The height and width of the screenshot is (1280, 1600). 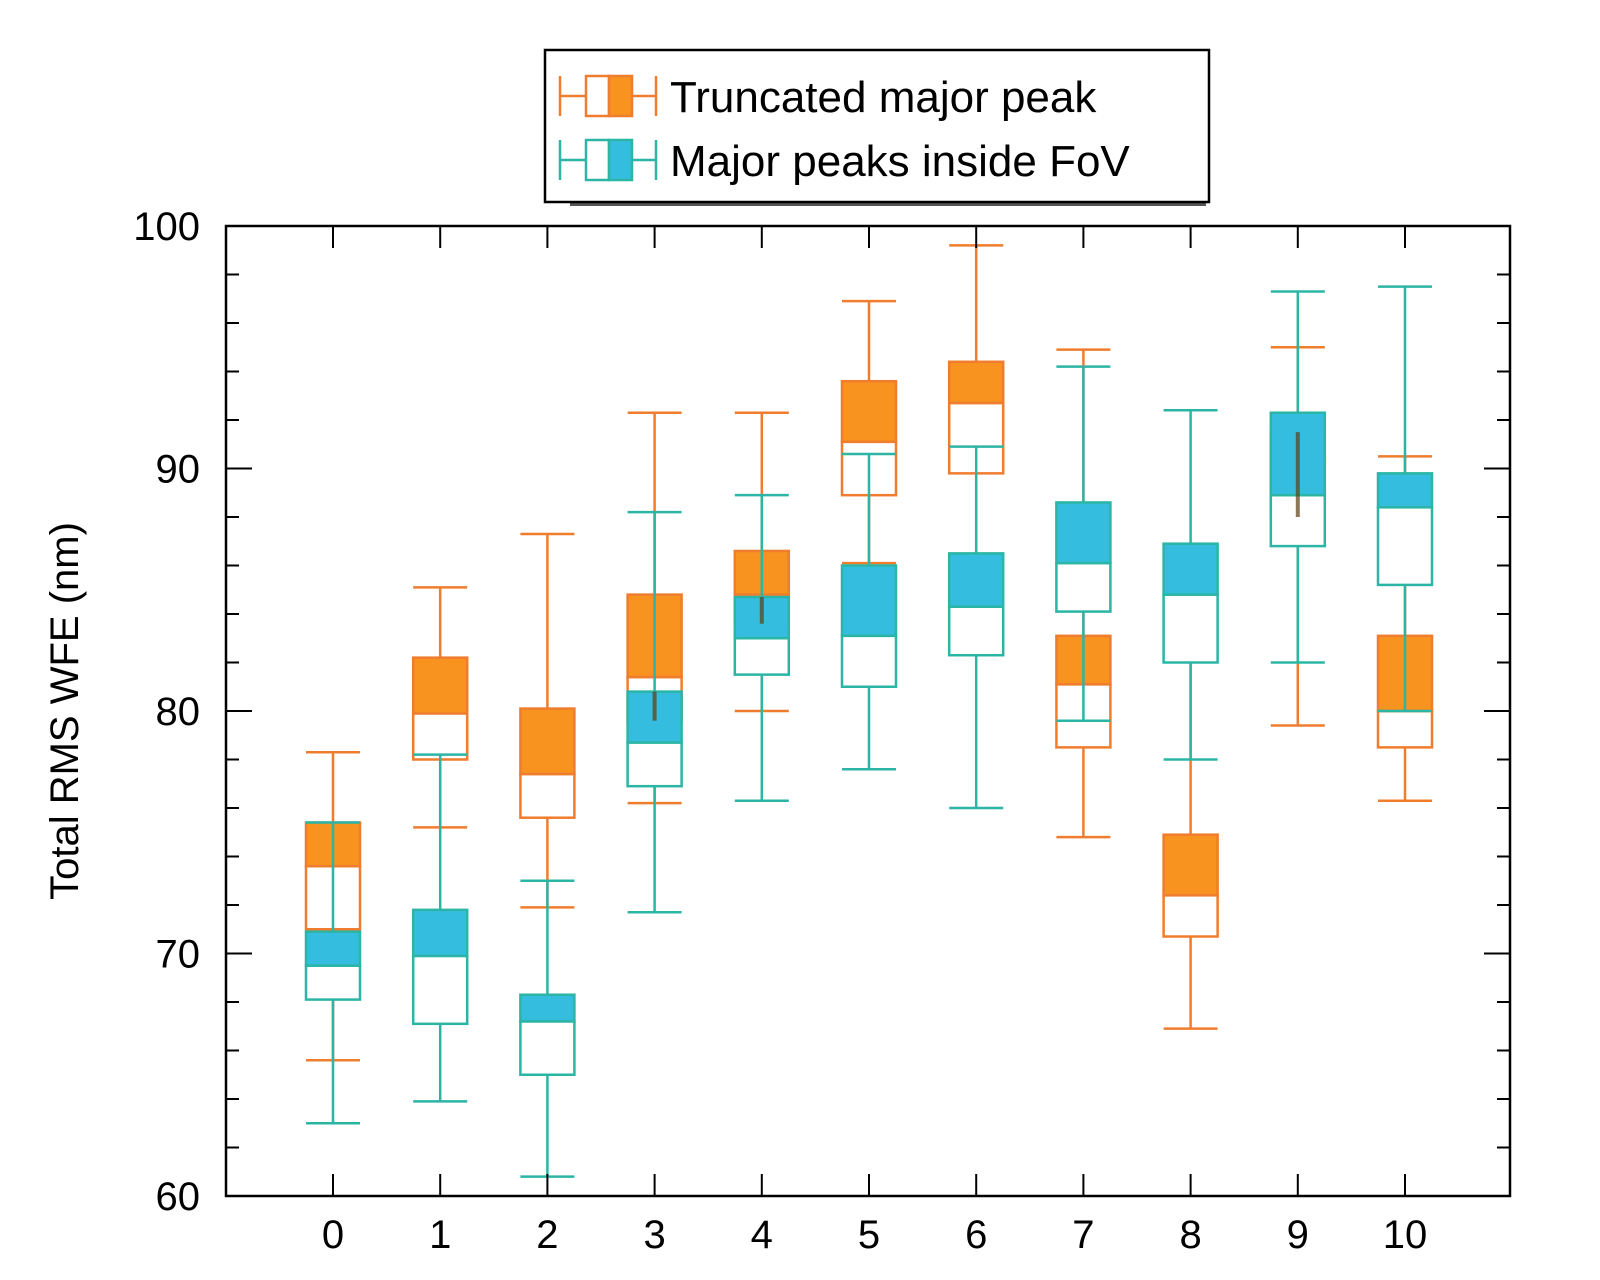 What do you see at coordinates (178, 470) in the screenshot?
I see `y-tick-label-90: 90` at bounding box center [178, 470].